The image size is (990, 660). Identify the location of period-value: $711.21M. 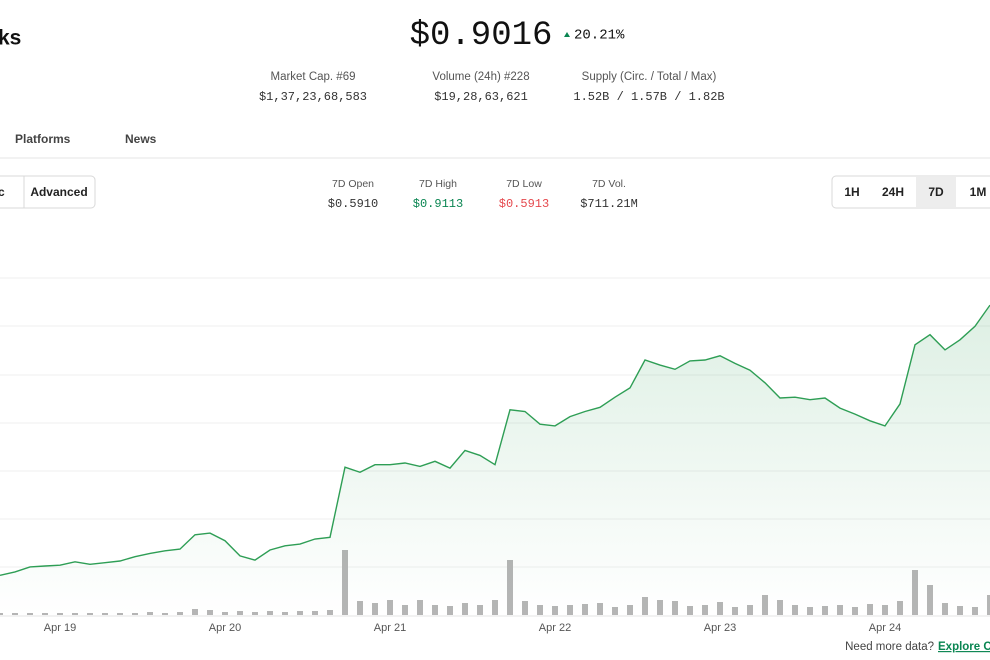
(609, 204).